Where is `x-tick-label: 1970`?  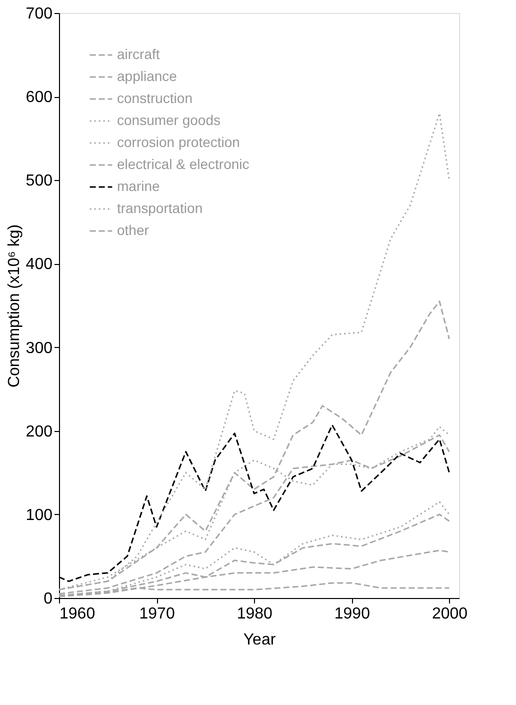
x-tick-label: 1970 is located at coordinates (157, 614).